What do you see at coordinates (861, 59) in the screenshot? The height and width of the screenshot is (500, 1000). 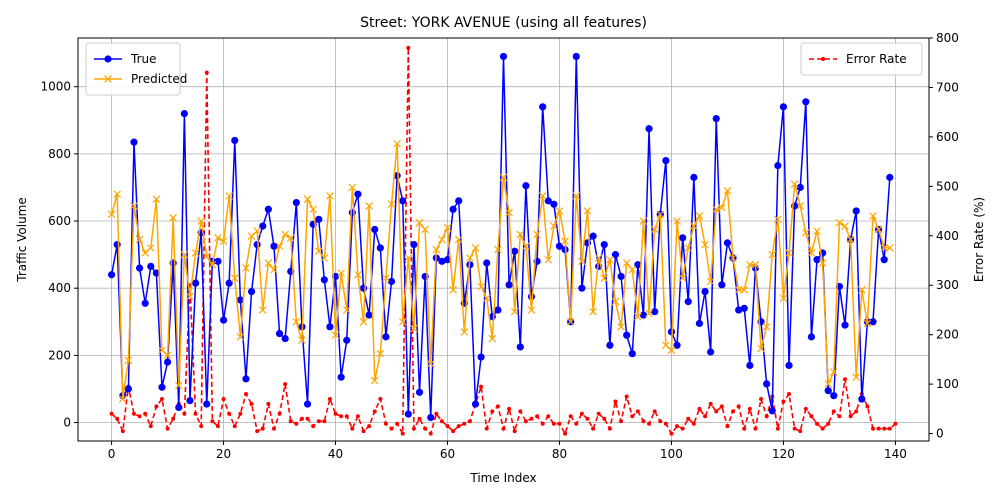 I see `legend-box` at bounding box center [861, 59].